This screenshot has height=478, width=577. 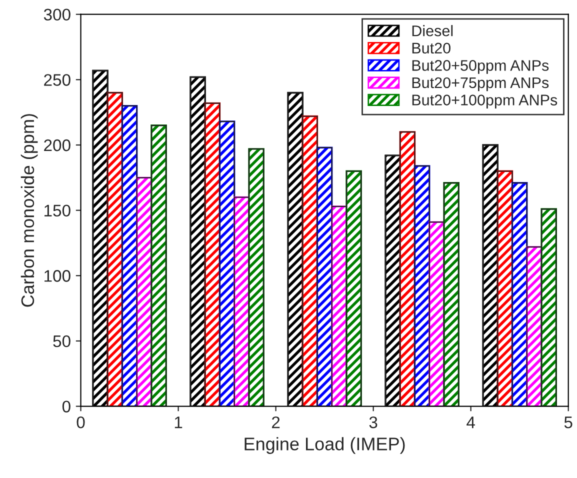 I want to click on y-axis-title: Carbon monoxide (ppm), so click(x=29, y=210).